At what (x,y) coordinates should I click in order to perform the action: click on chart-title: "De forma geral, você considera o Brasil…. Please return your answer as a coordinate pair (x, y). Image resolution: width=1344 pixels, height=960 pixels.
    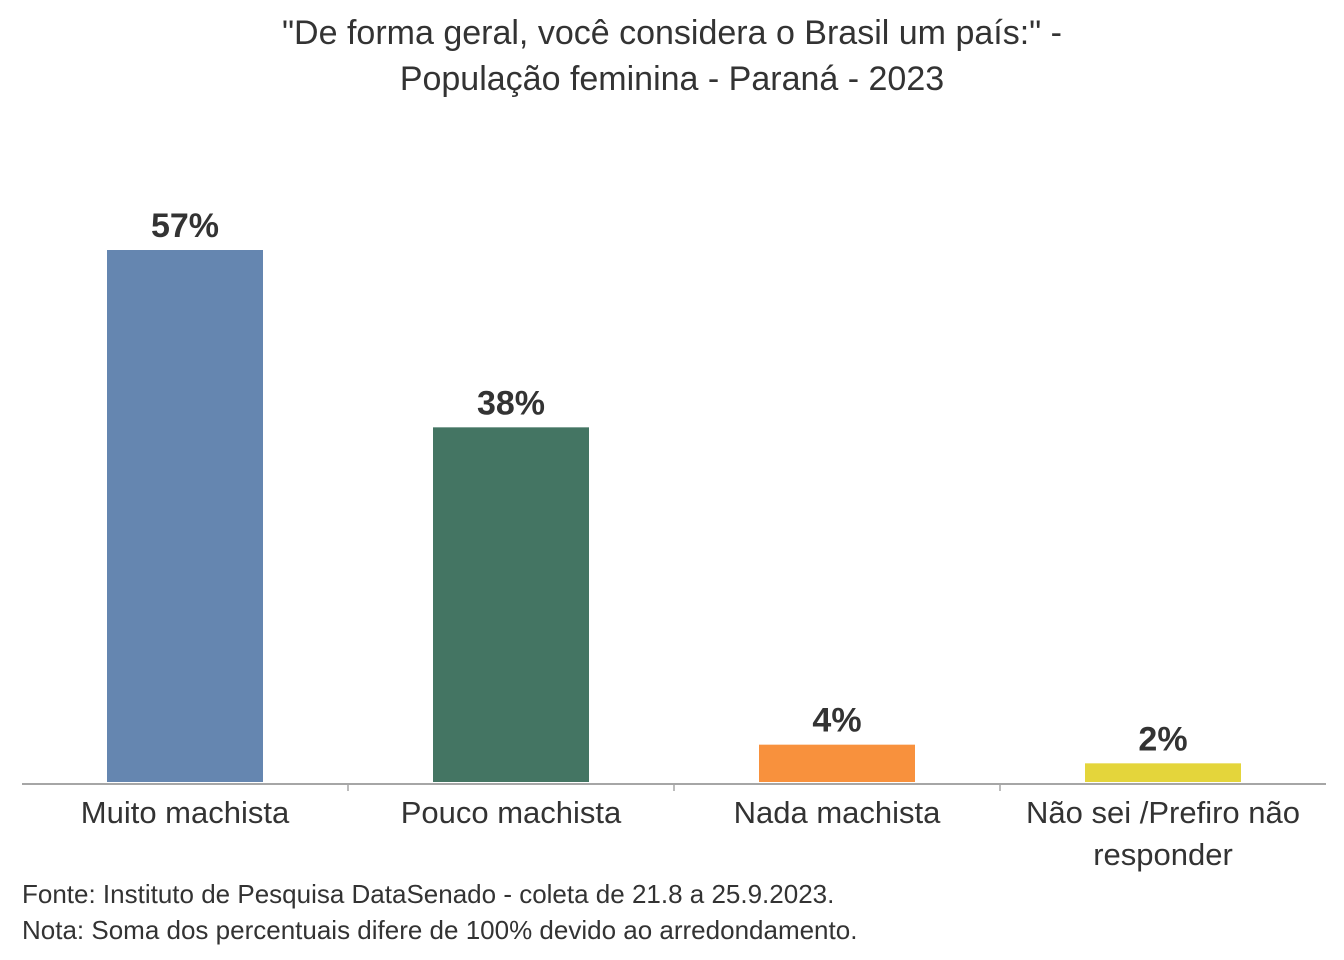
    Looking at the image, I should click on (672, 56).